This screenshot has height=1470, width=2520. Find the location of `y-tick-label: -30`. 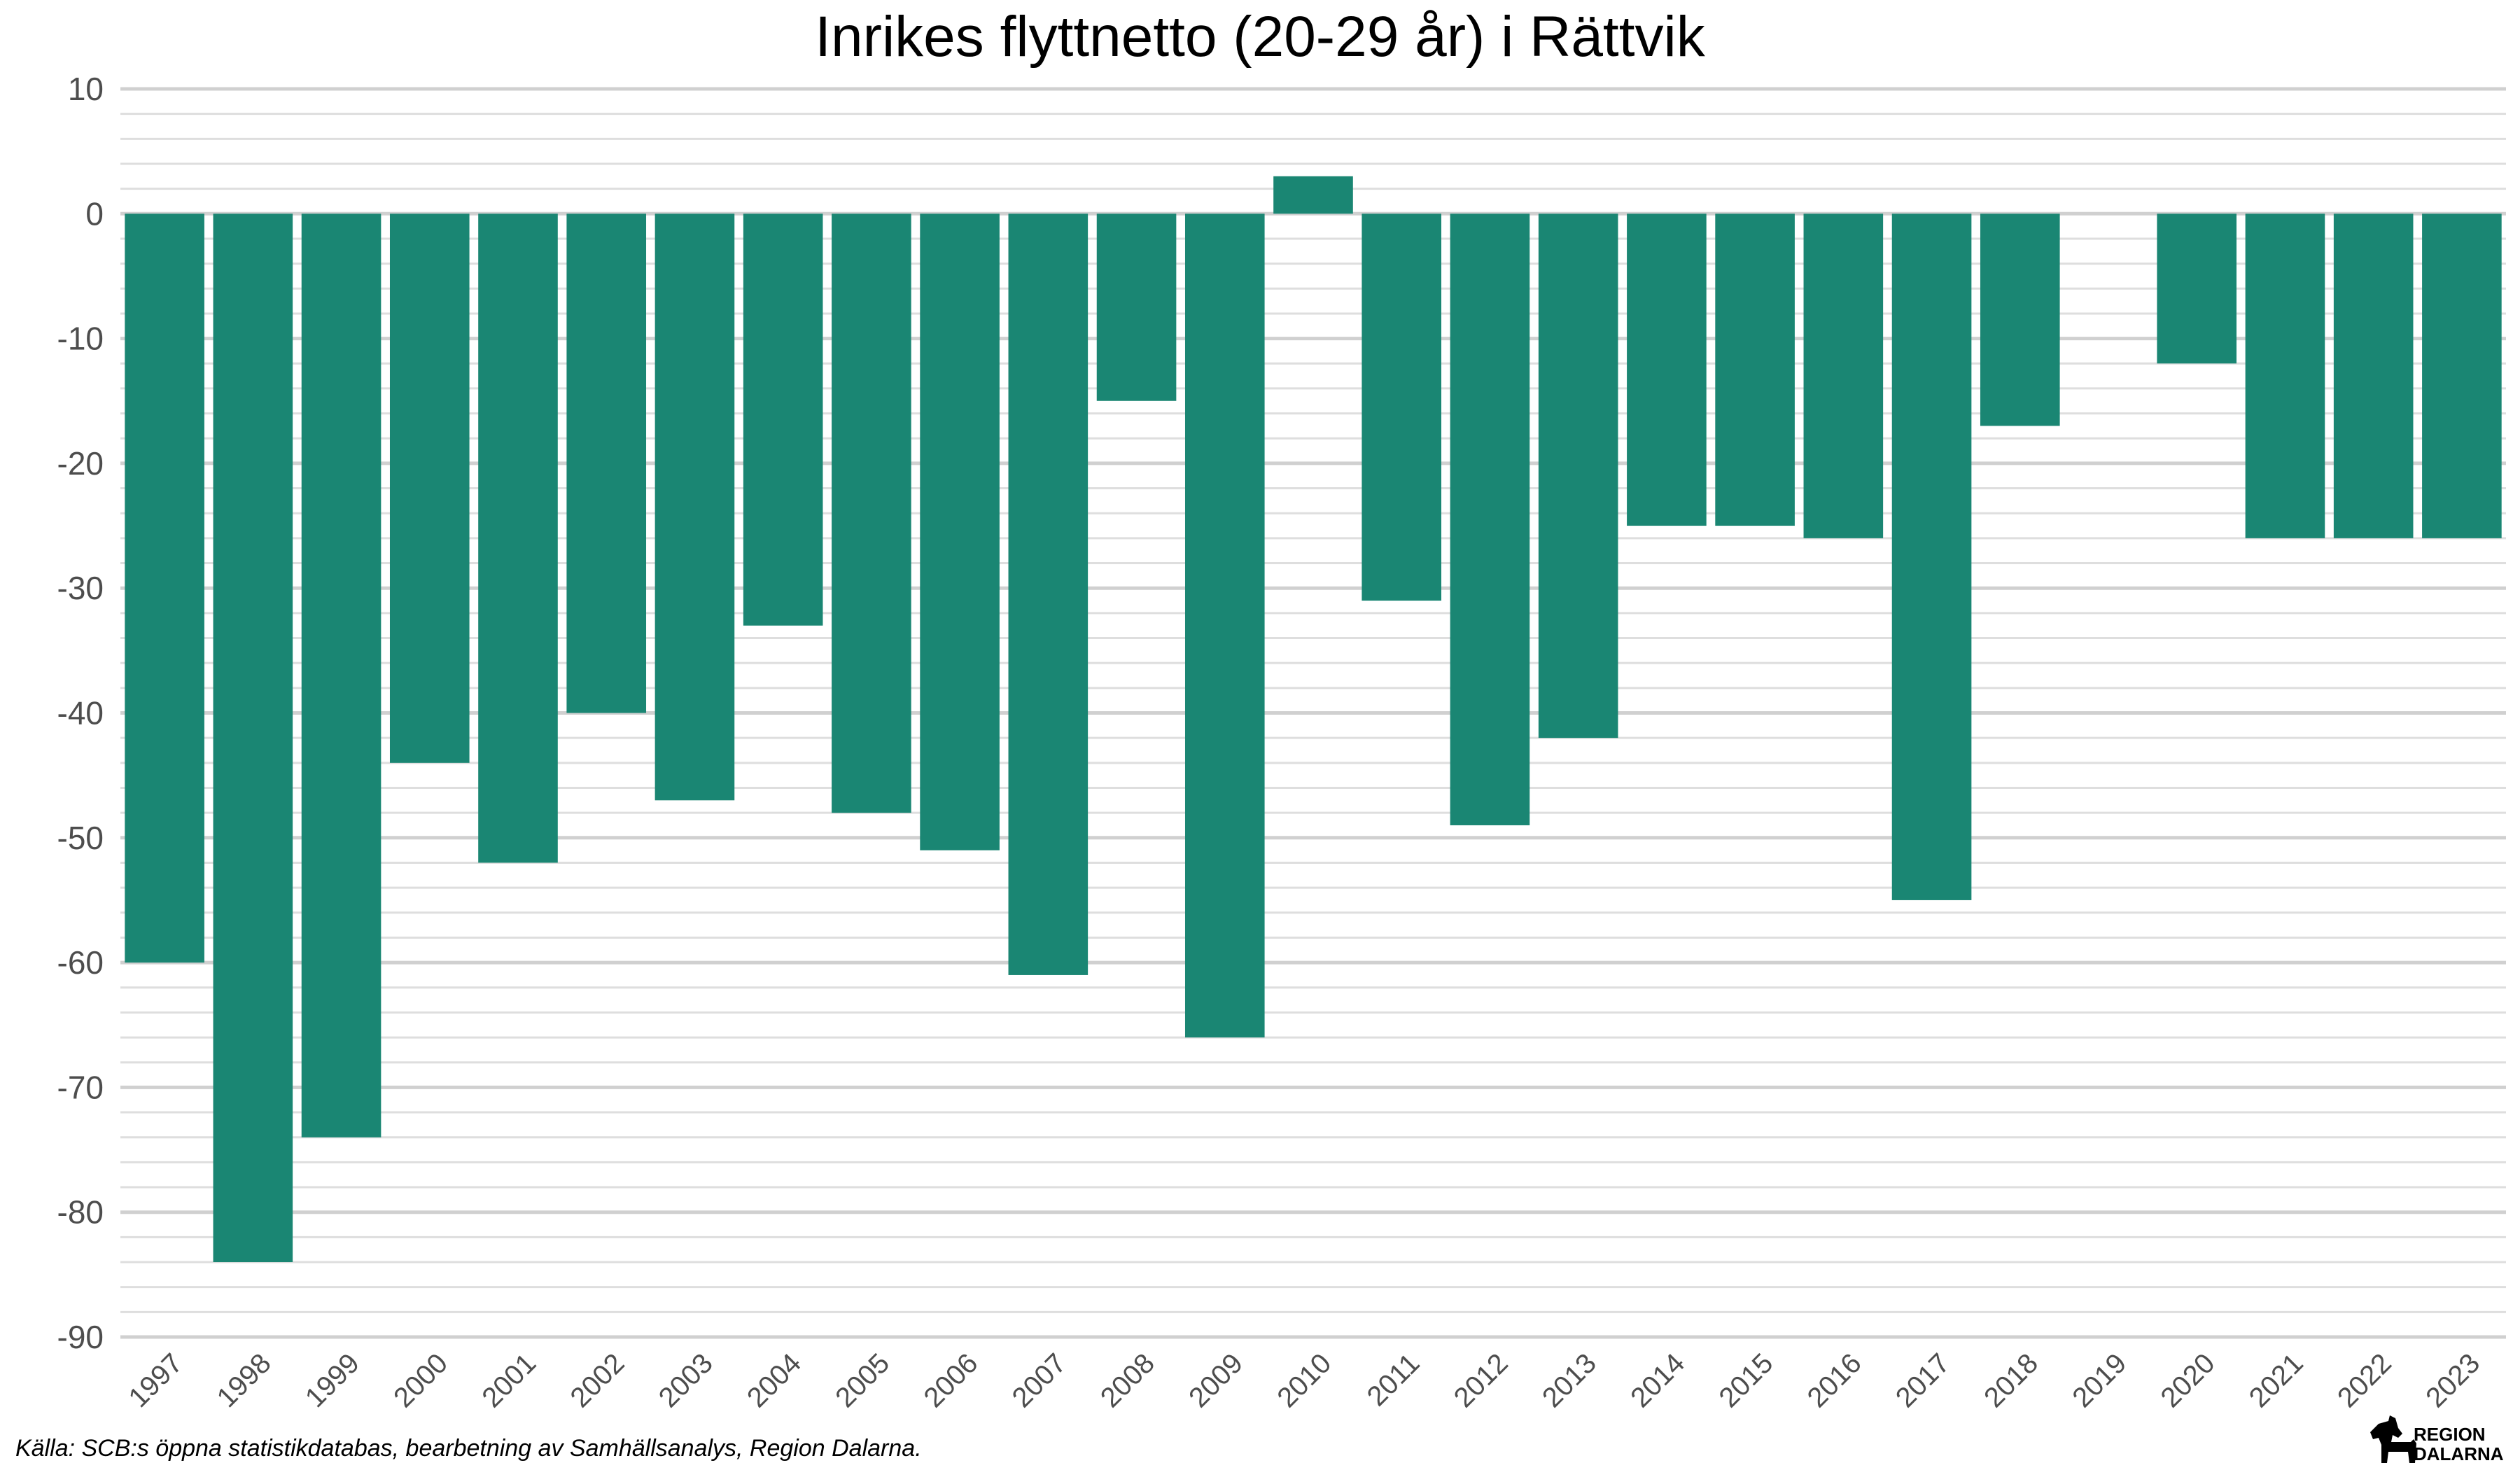

y-tick-label: -30 is located at coordinates (80, 588).